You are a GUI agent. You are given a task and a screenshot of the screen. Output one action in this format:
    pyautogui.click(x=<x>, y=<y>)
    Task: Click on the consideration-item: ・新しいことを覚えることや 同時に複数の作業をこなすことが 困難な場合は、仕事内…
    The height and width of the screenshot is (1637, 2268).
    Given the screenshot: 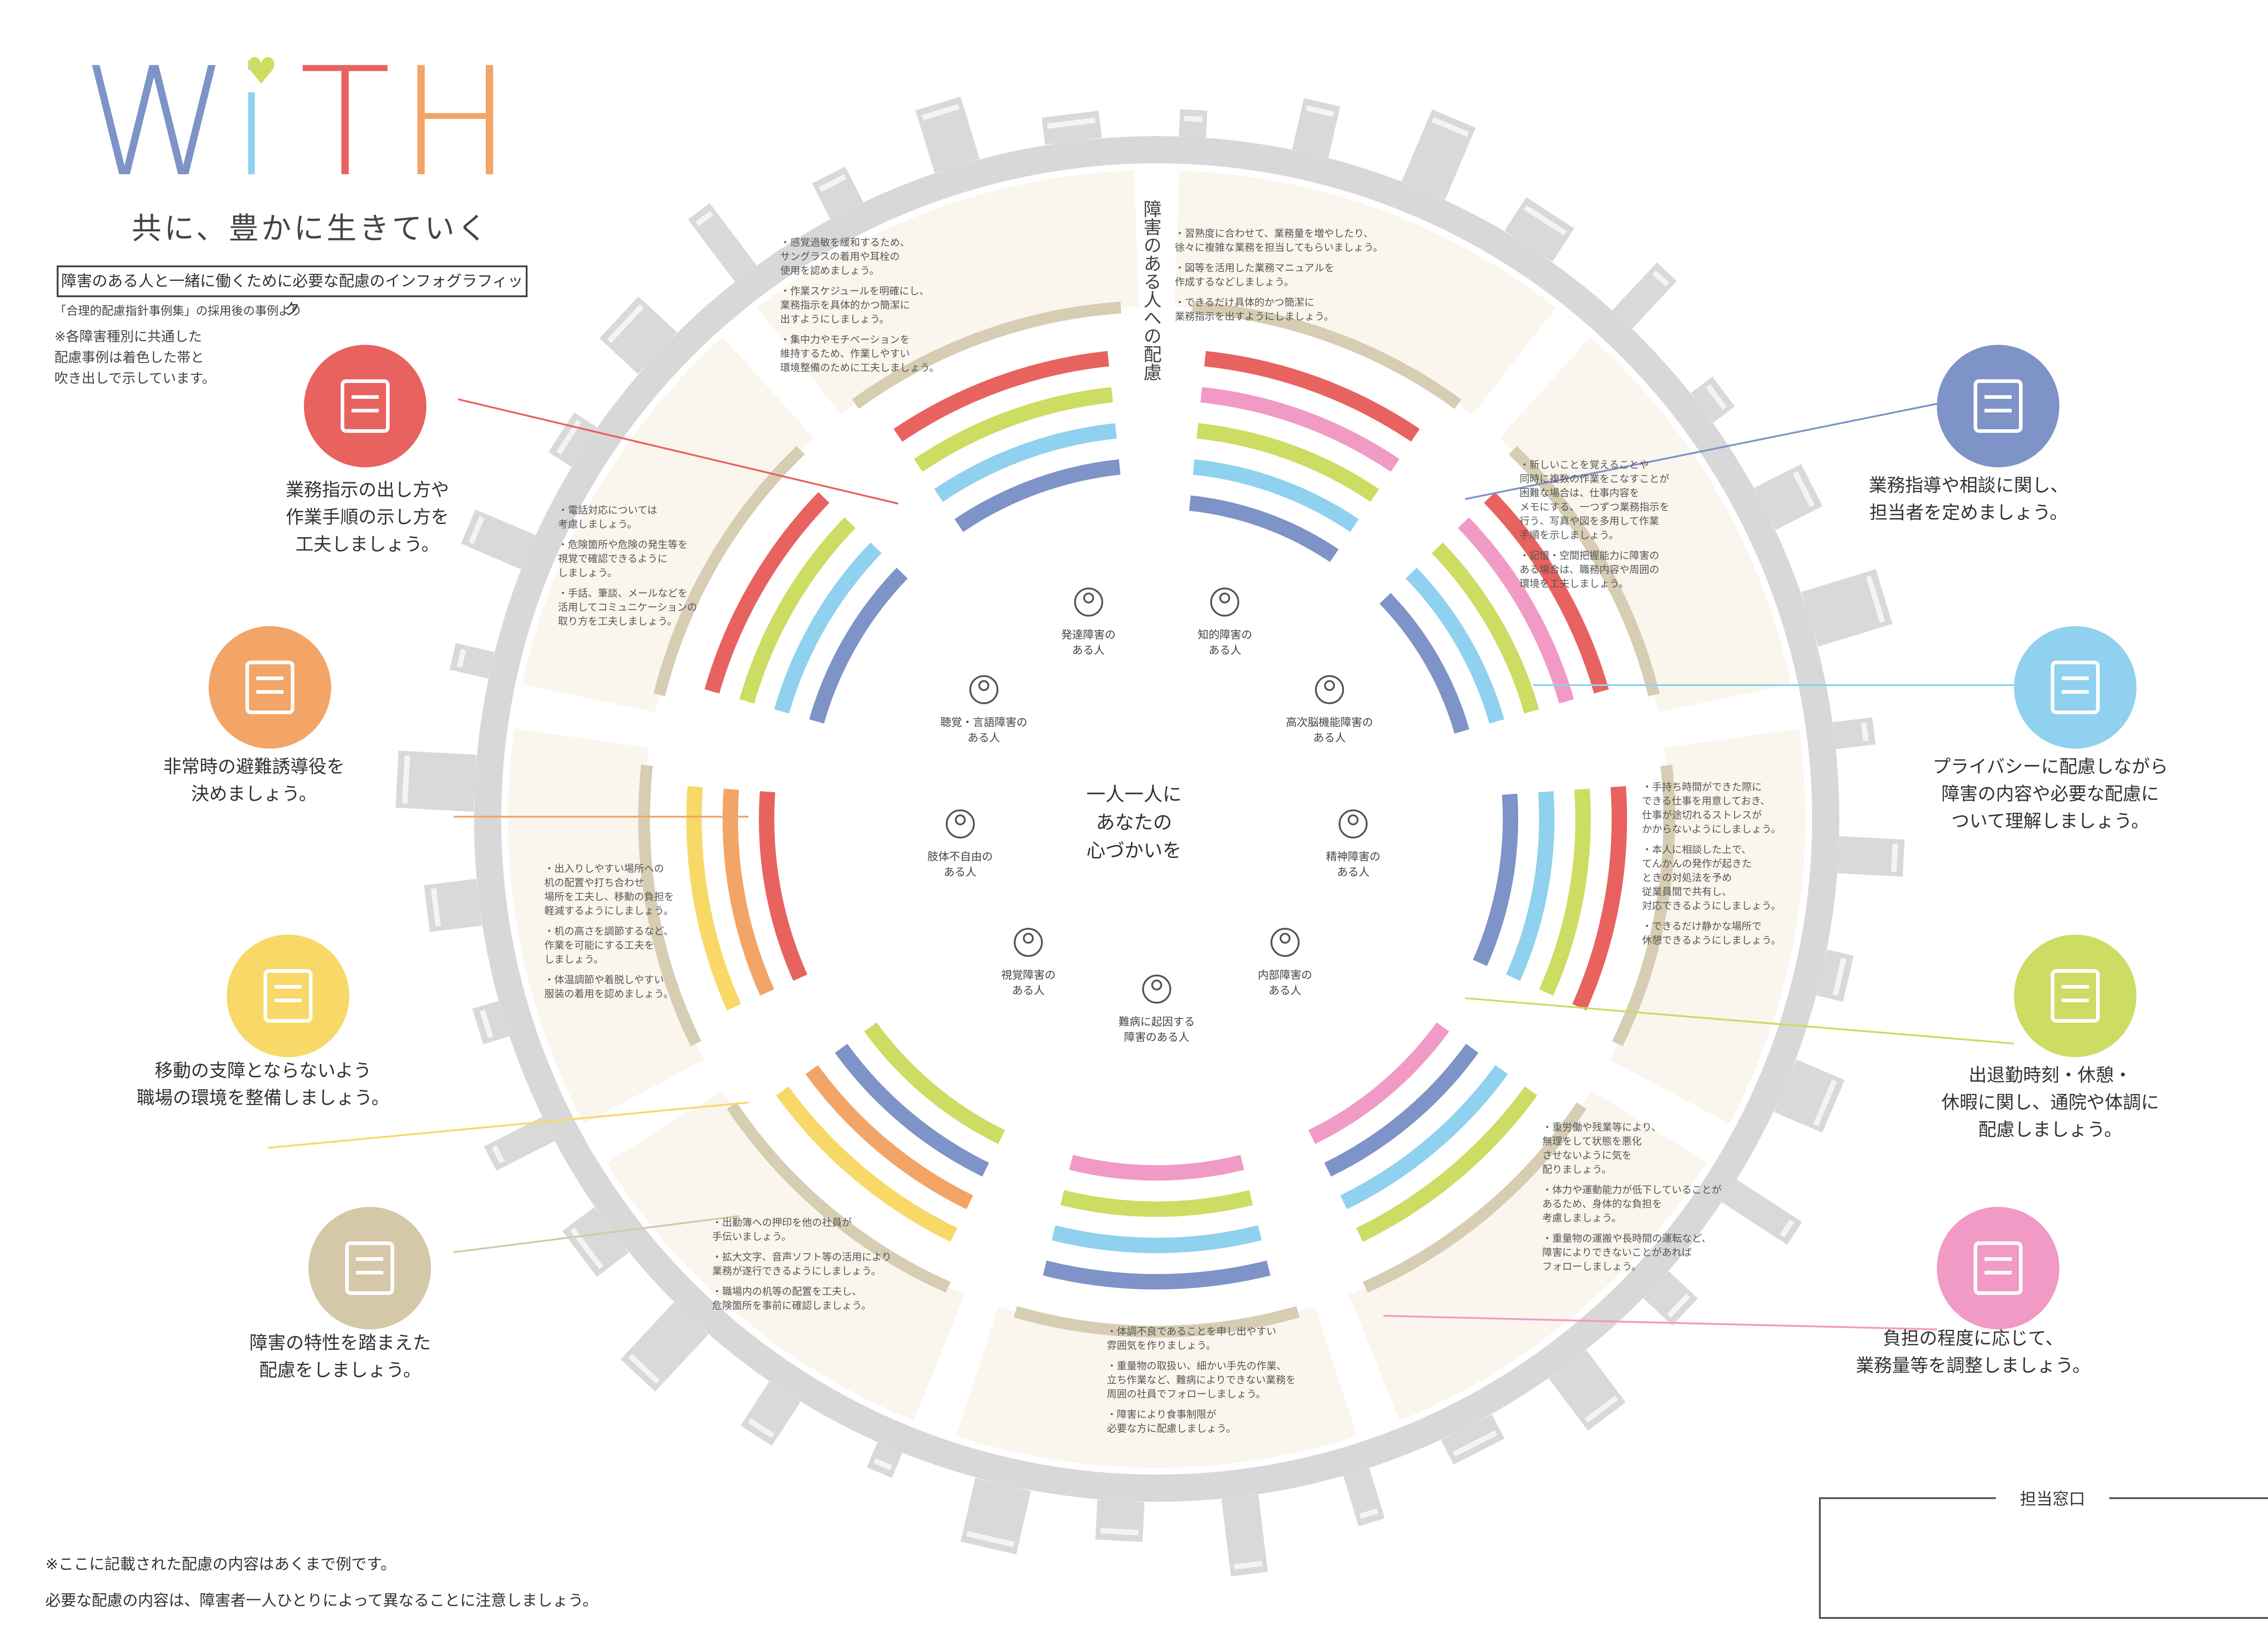 What is the action you would take?
    pyautogui.click(x=1595, y=501)
    